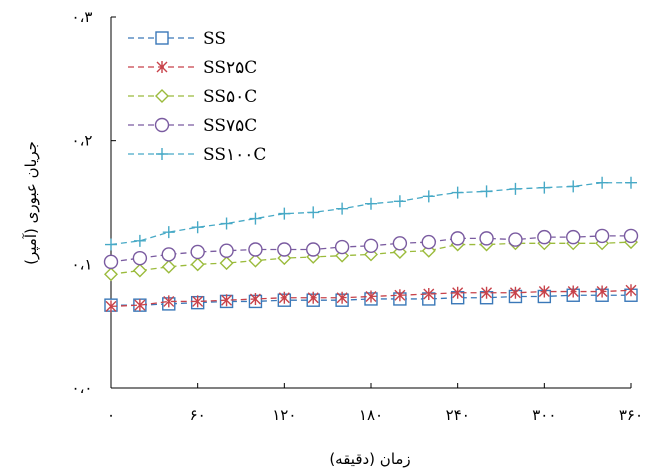  What do you see at coordinates (192, 126) in the screenshot?
I see `legend-item: SS۷۵C` at bounding box center [192, 126].